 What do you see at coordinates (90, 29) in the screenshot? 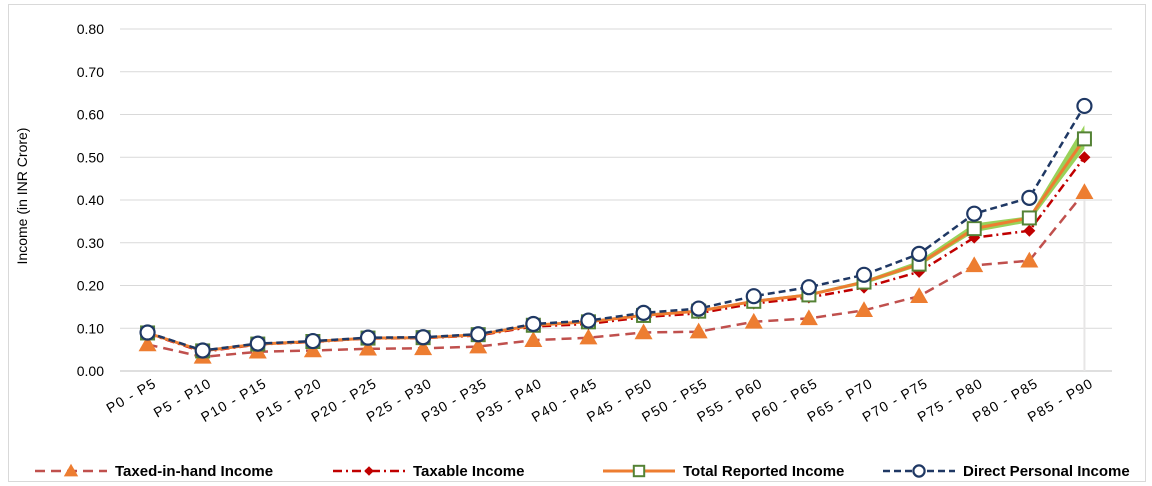
I see `y-tick-label: 0.80` at bounding box center [90, 29].